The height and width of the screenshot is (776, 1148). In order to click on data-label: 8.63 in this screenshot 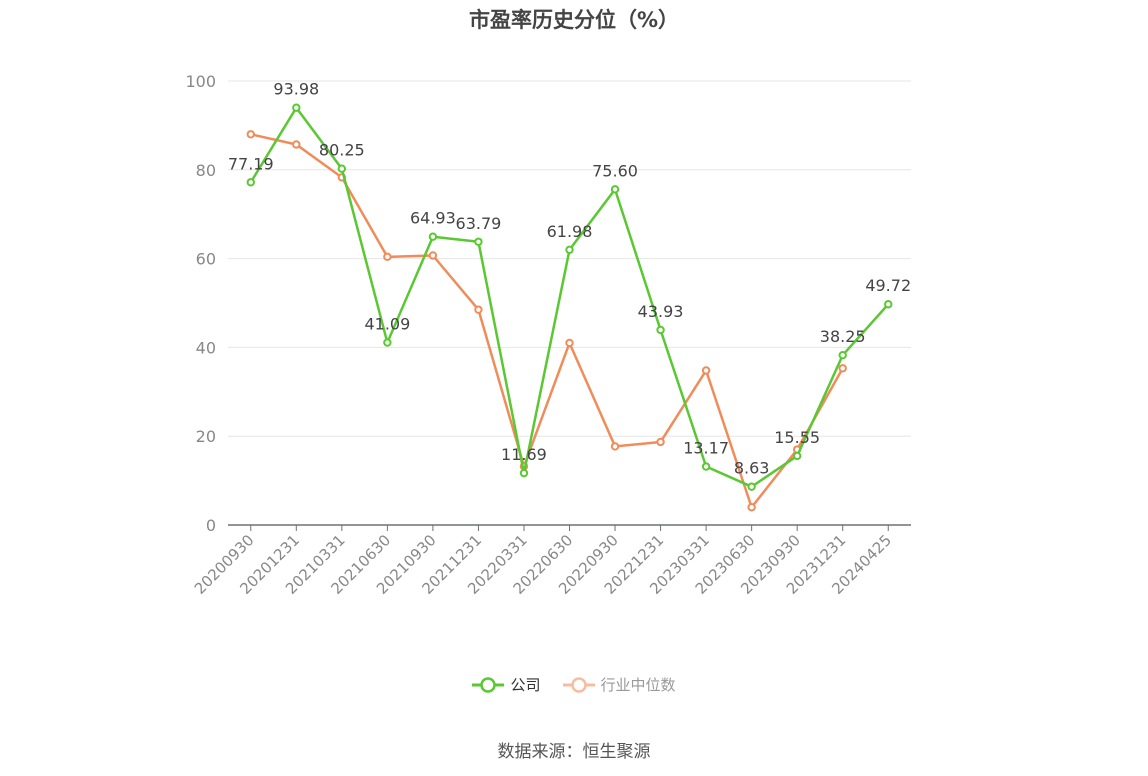, I will do `click(752, 468)`.